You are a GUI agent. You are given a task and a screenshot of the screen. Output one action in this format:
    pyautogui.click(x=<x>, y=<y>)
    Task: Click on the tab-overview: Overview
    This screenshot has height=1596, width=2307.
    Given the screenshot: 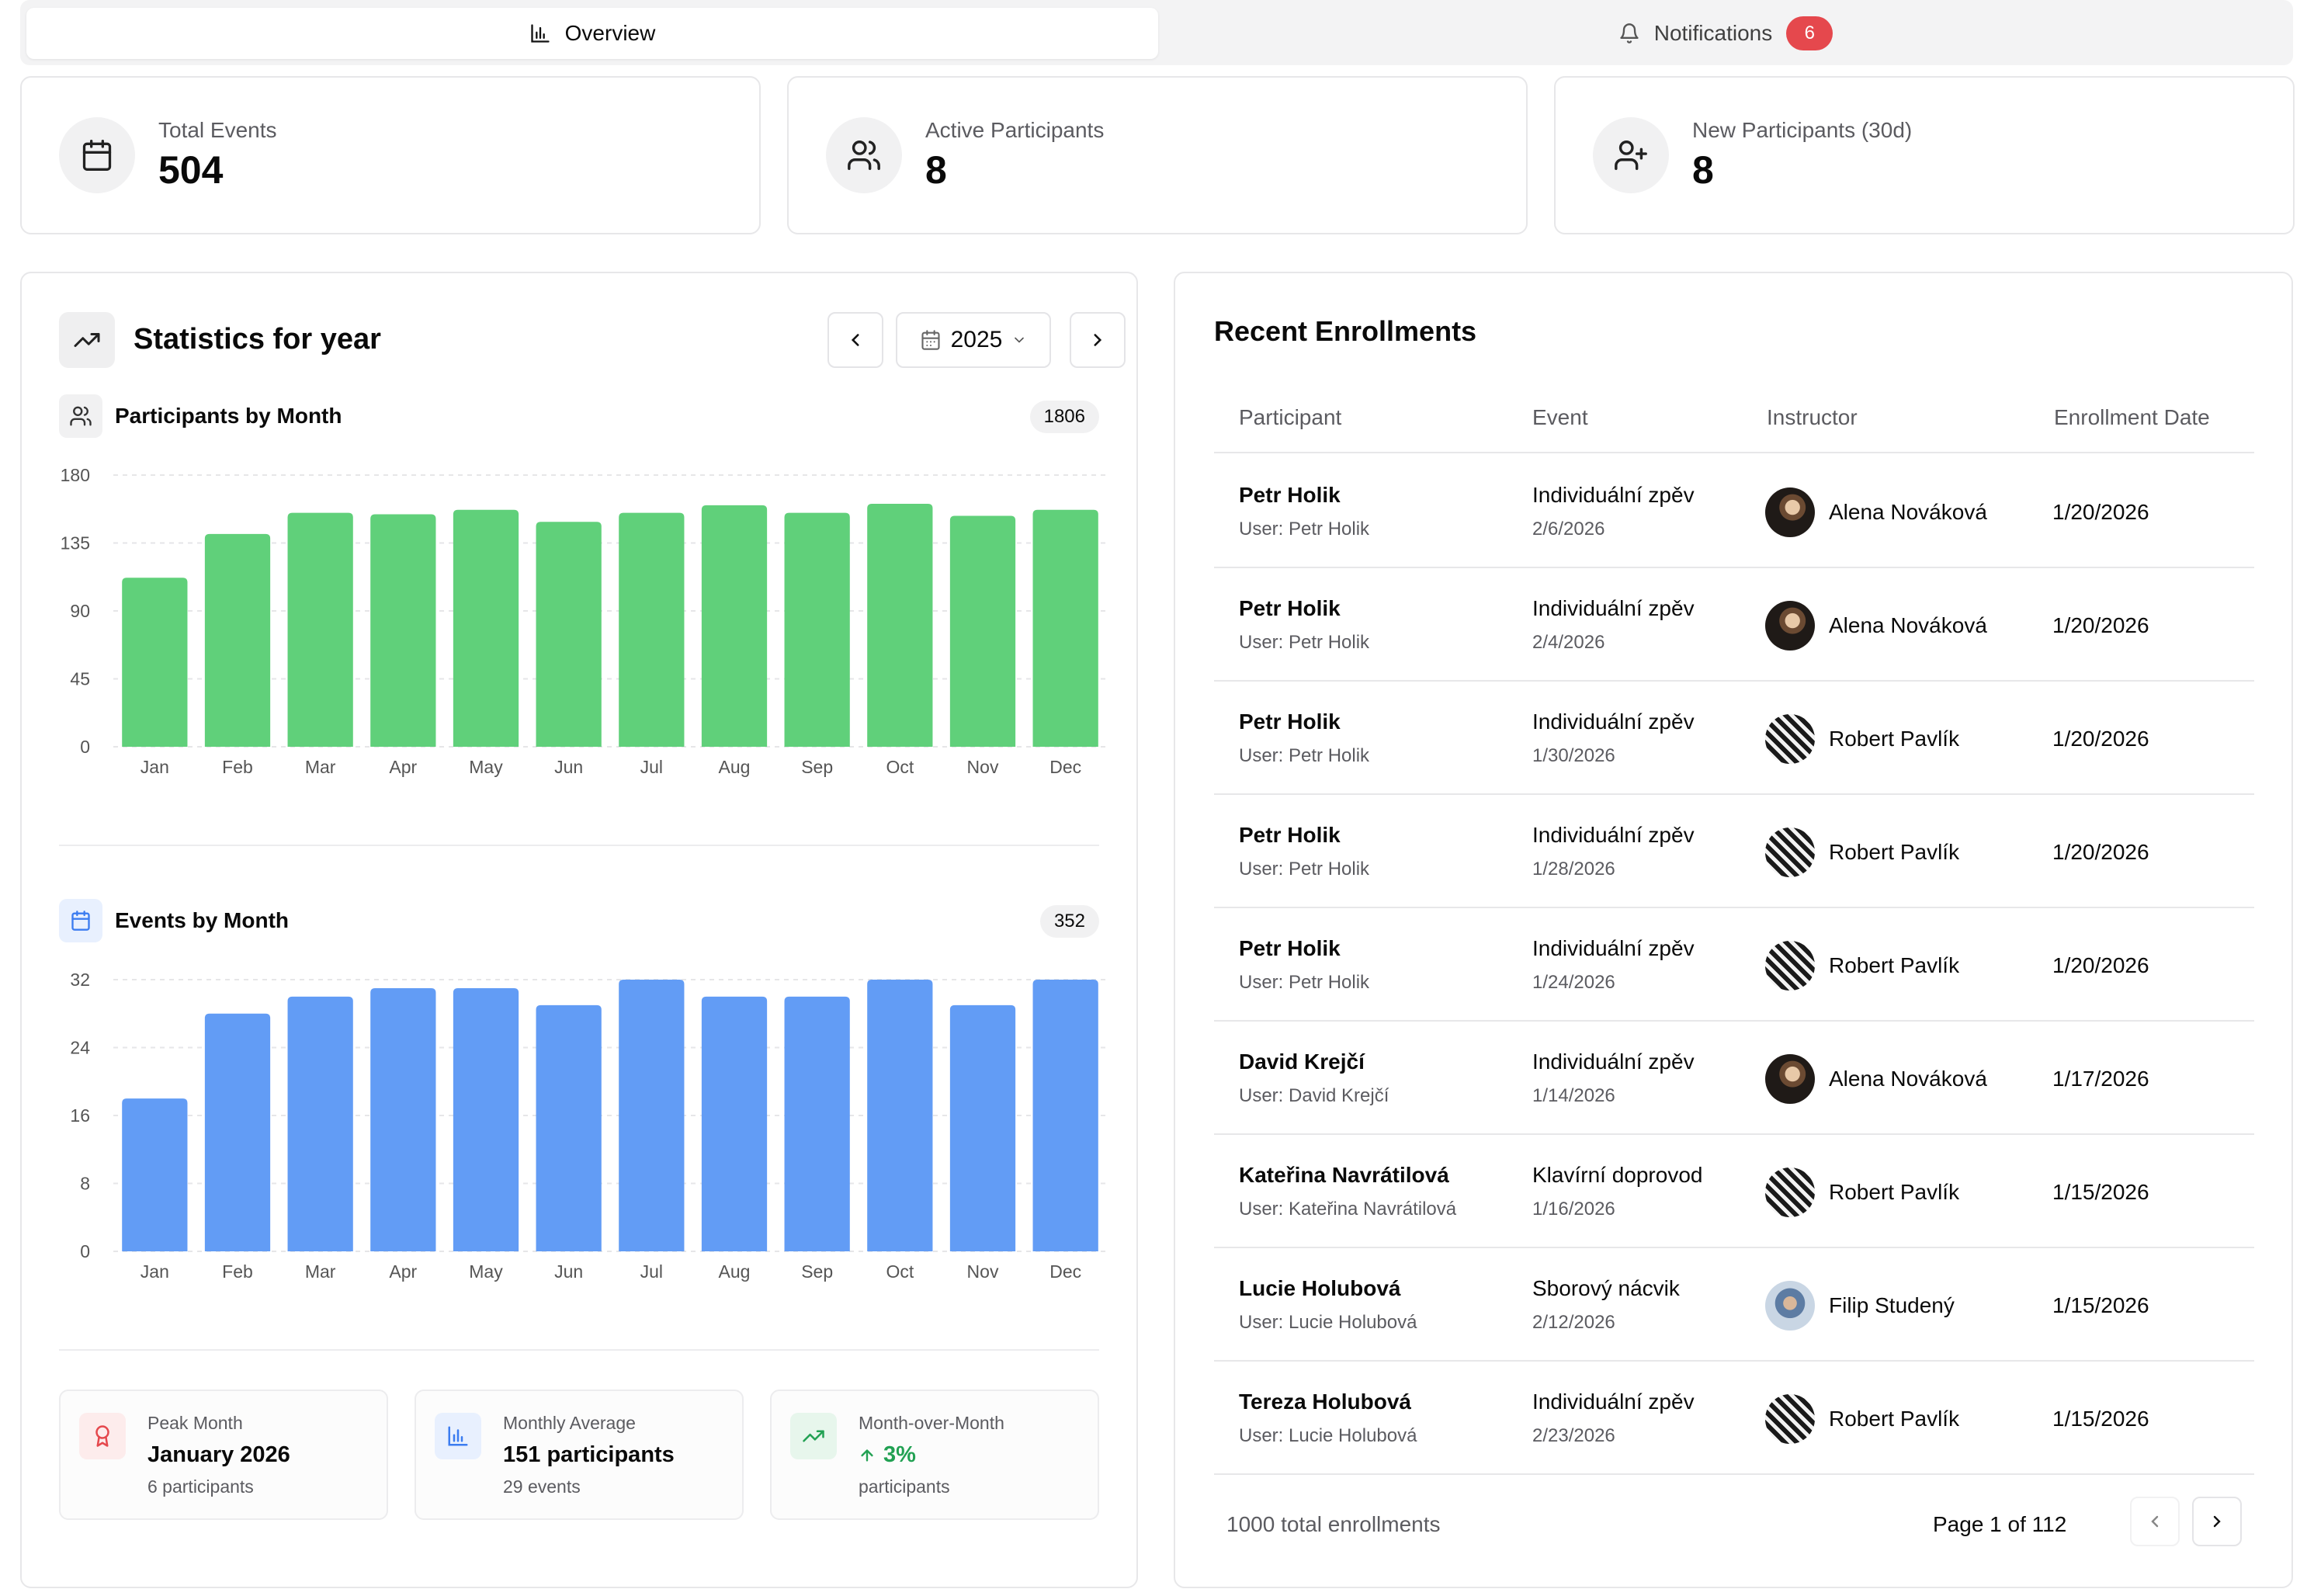 What is the action you would take?
    pyautogui.click(x=592, y=33)
    